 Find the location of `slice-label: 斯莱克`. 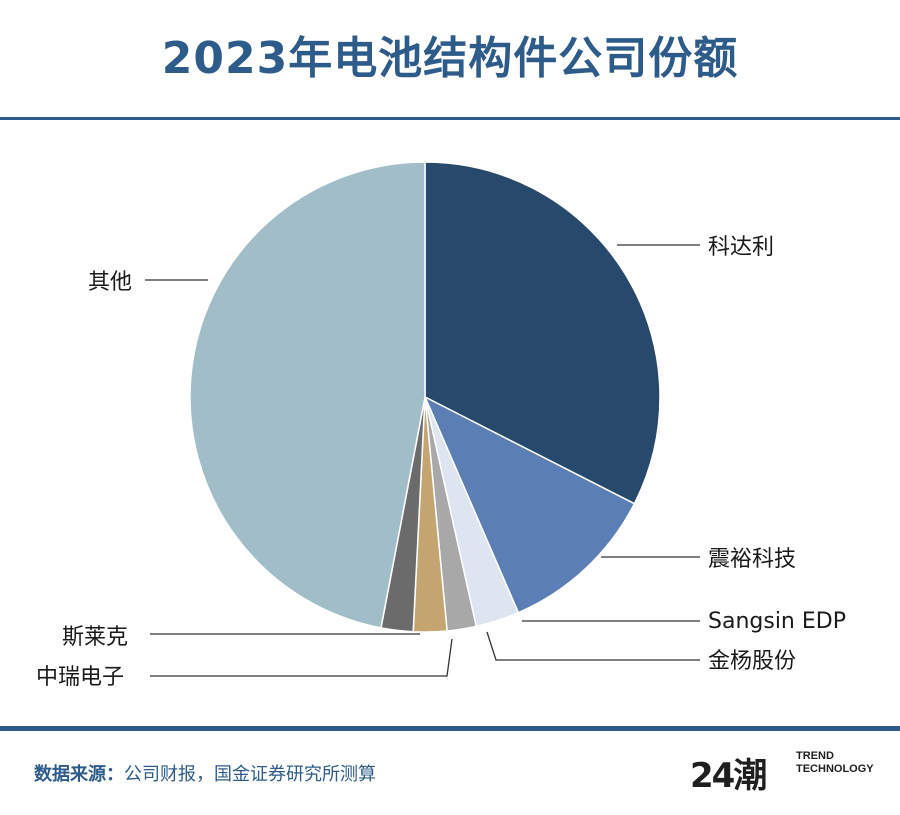

slice-label: 斯莱克 is located at coordinates (95, 637).